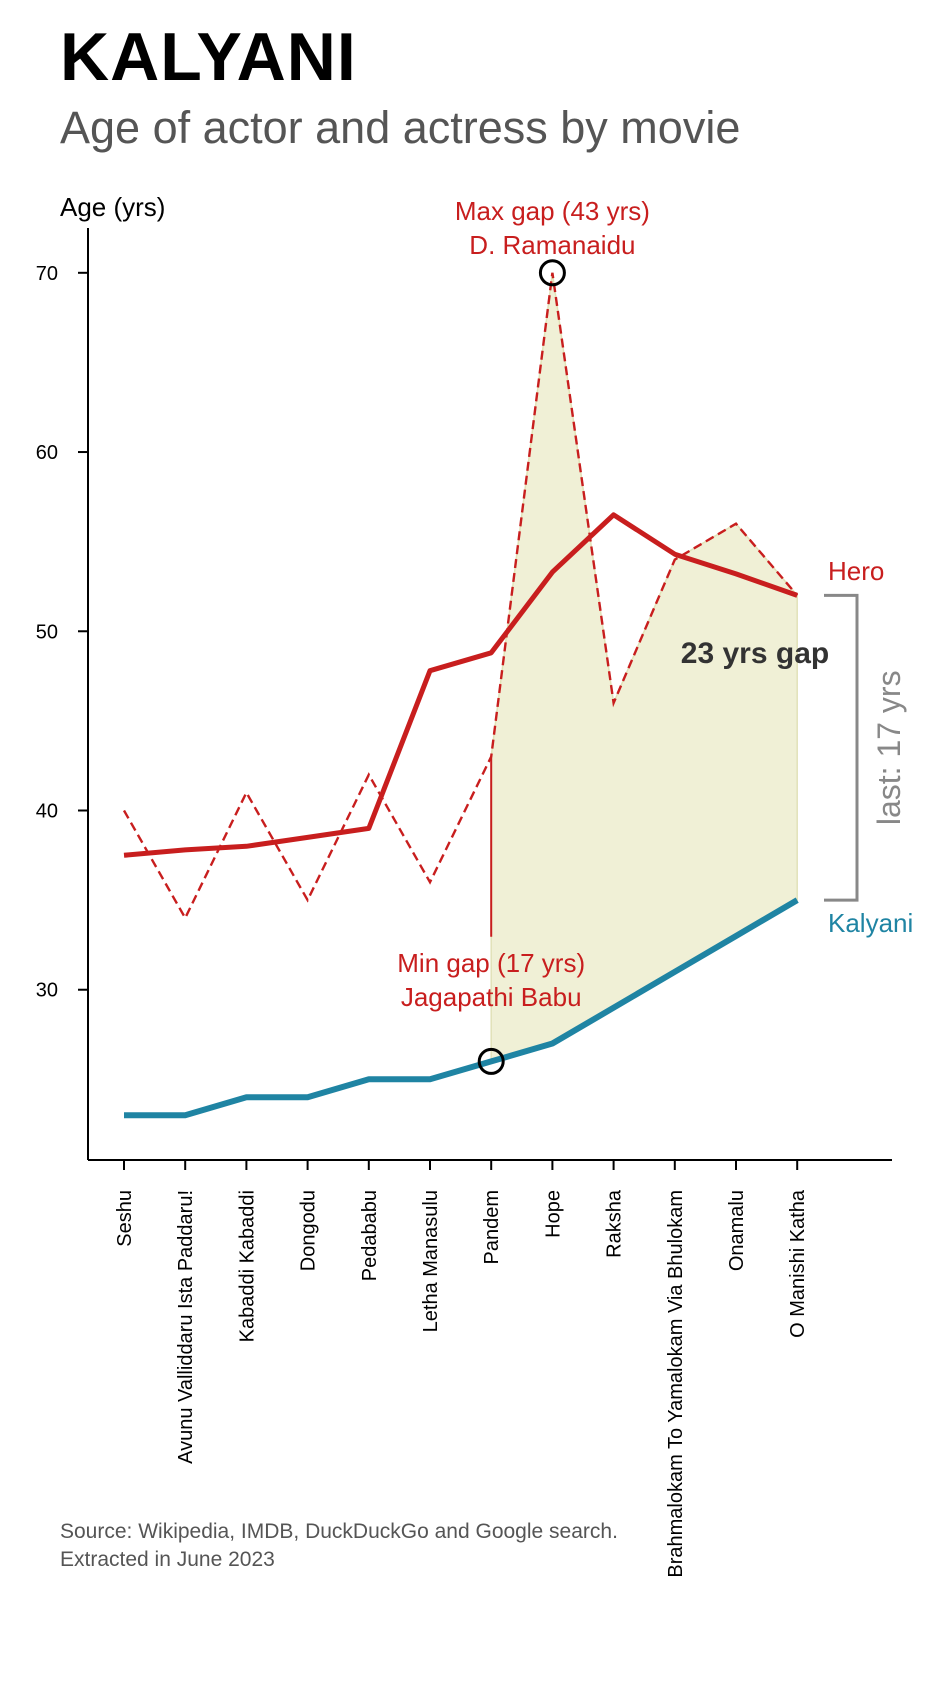  What do you see at coordinates (431, 1261) in the screenshot?
I see `x-tick-label: Letha Manasulu` at bounding box center [431, 1261].